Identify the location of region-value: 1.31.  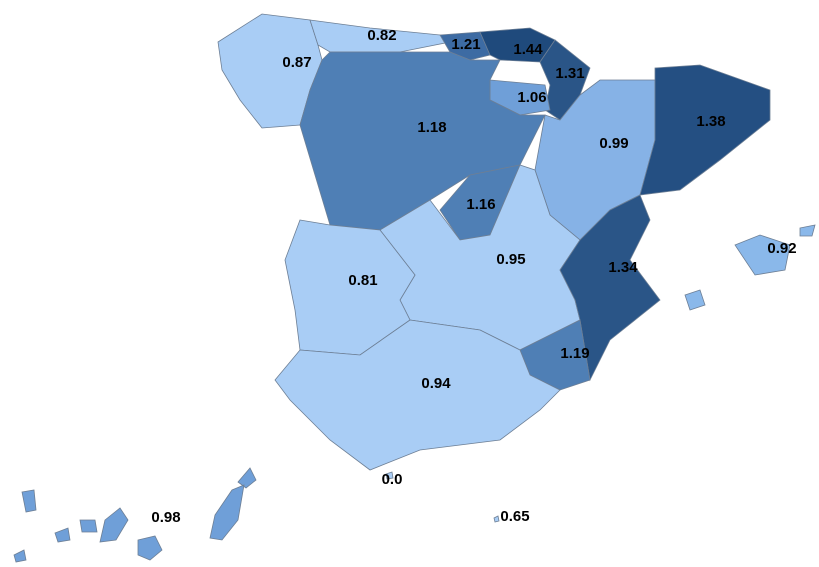
(569, 73).